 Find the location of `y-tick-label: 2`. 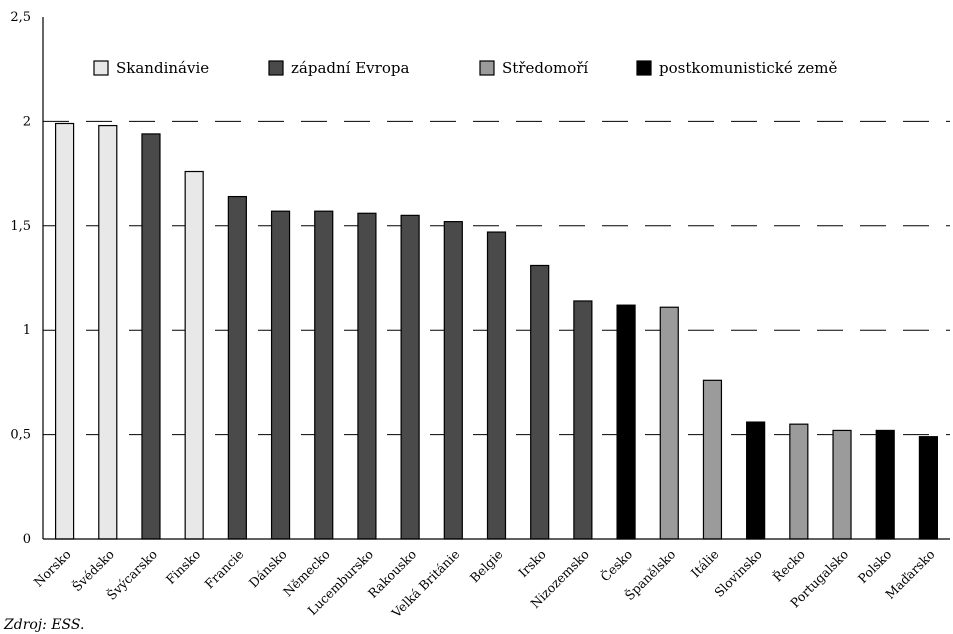

y-tick-label: 2 is located at coordinates (27, 121).